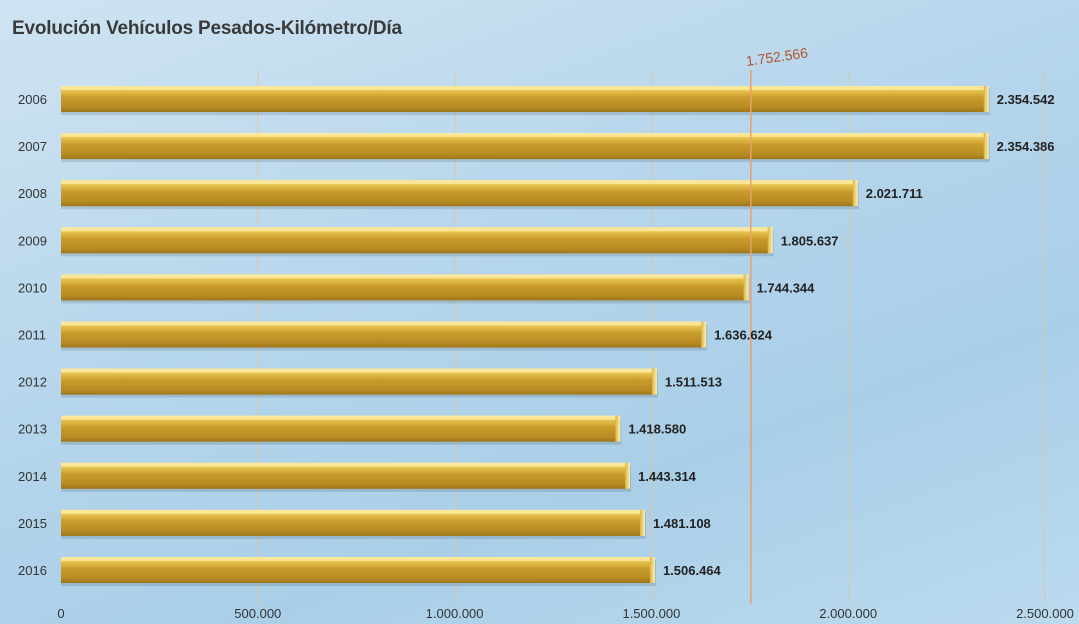 The height and width of the screenshot is (624, 1079). I want to click on value-label: 2.021.711, so click(894, 193).